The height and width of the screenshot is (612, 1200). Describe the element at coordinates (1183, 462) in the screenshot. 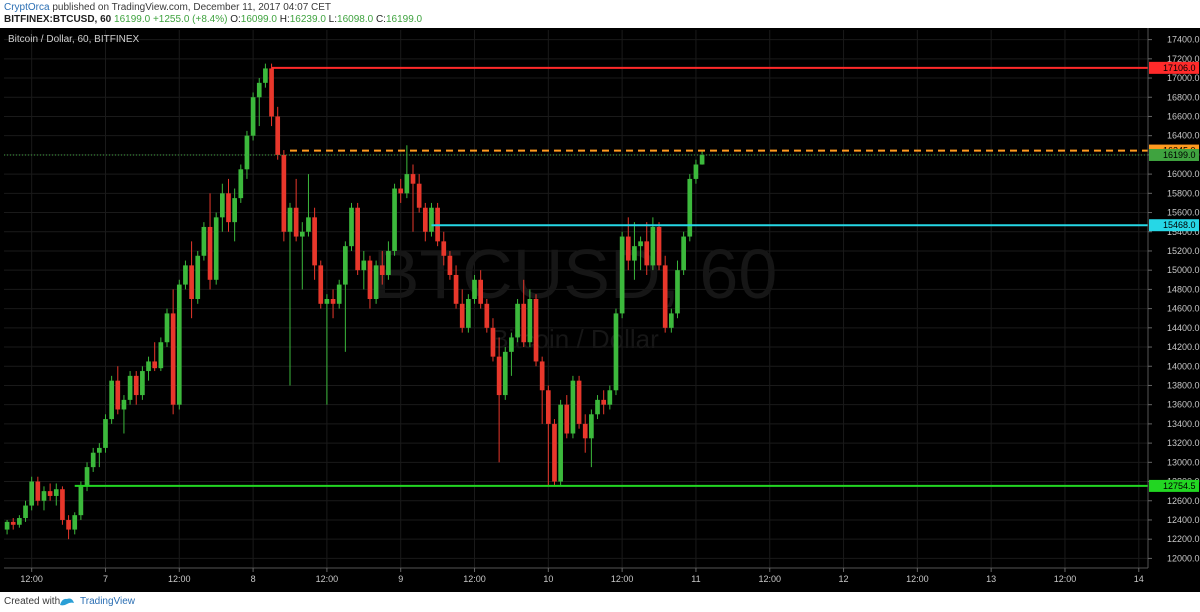

I see `price-tick-label: 13000.0` at that location.